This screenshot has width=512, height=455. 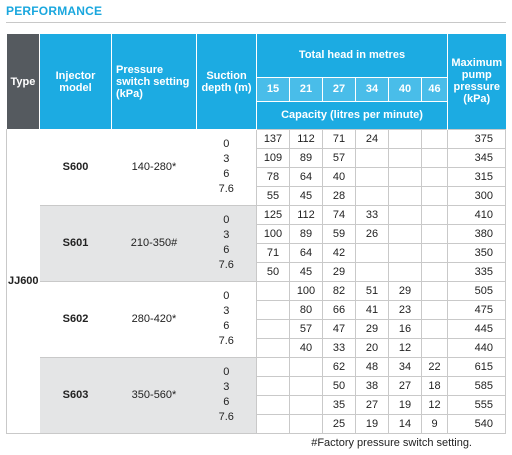 I want to click on max-pump-pressure: 375, so click(x=476, y=138).